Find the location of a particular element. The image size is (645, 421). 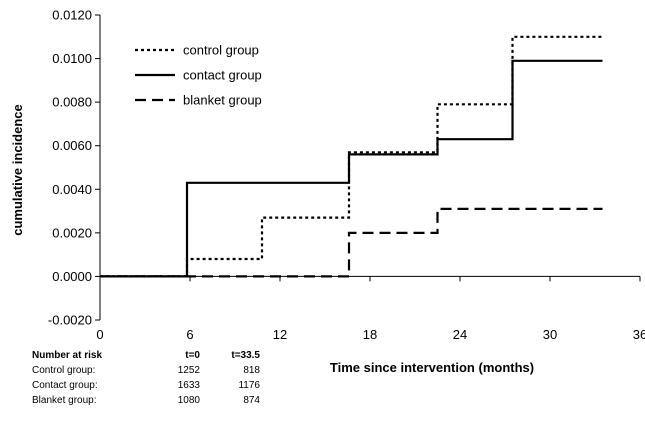

risk-row-label: Blanket group: is located at coordinates (64, 400).